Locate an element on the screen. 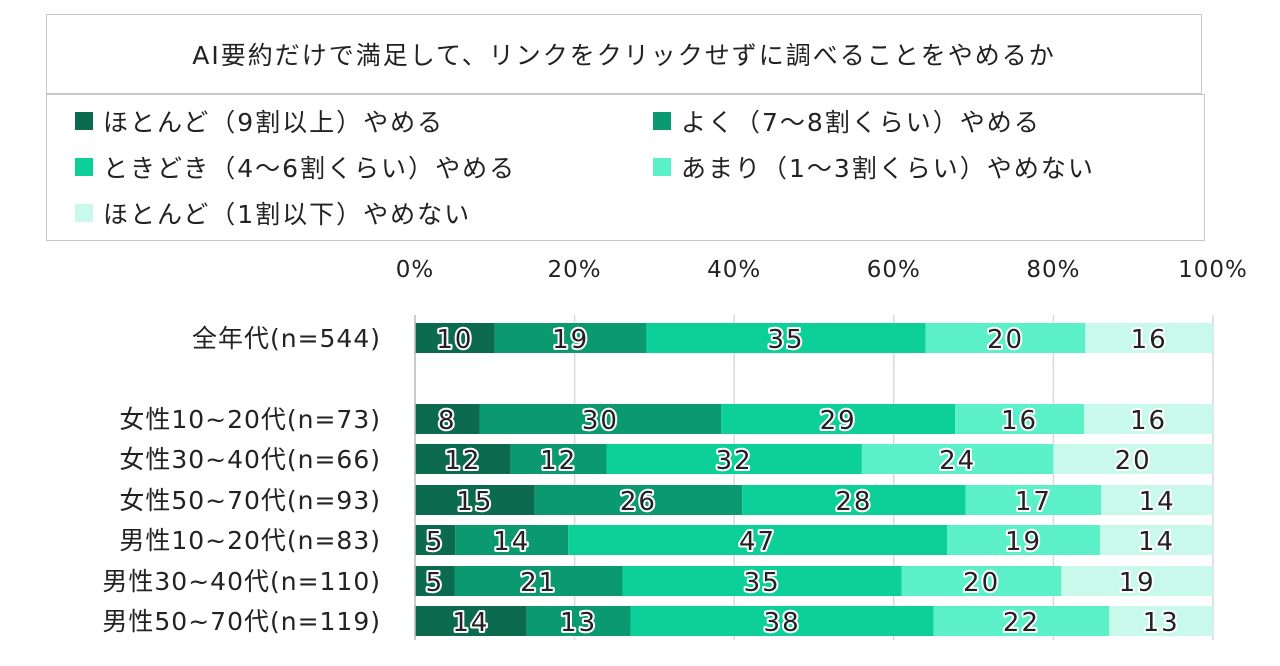  x-tick-label: 20% is located at coordinates (575, 270).